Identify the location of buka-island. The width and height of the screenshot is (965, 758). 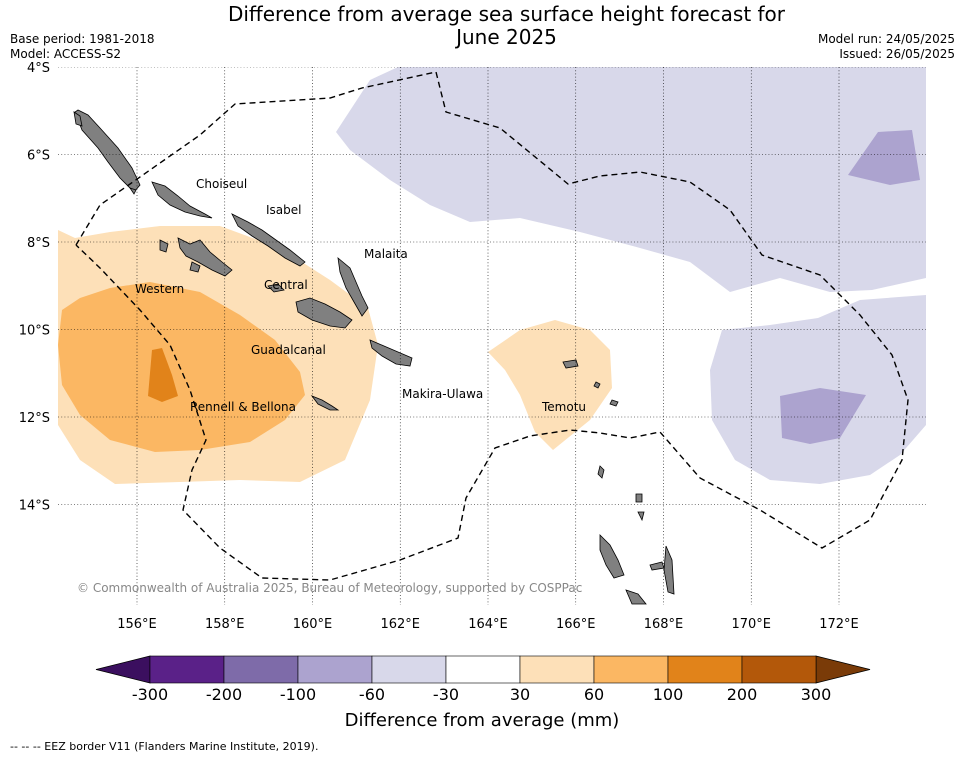
(78, 119).